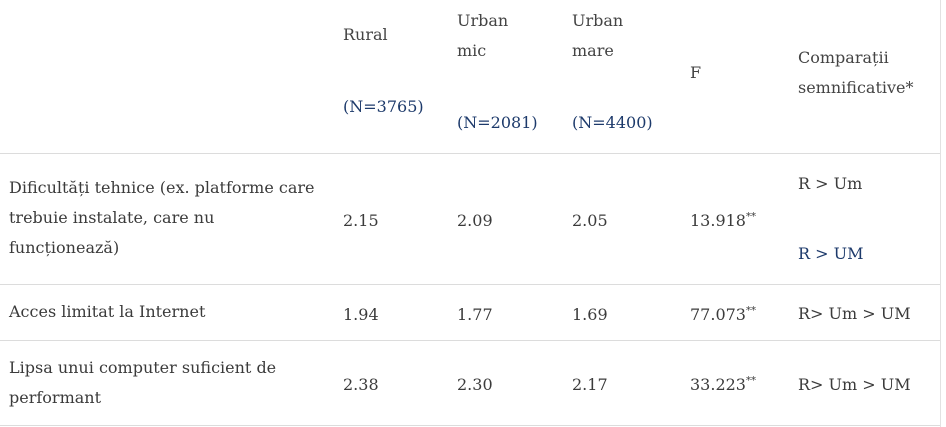  What do you see at coordinates (112, 217) in the screenshot?
I see `row-label-line: trebuie instalate, care nu` at bounding box center [112, 217].